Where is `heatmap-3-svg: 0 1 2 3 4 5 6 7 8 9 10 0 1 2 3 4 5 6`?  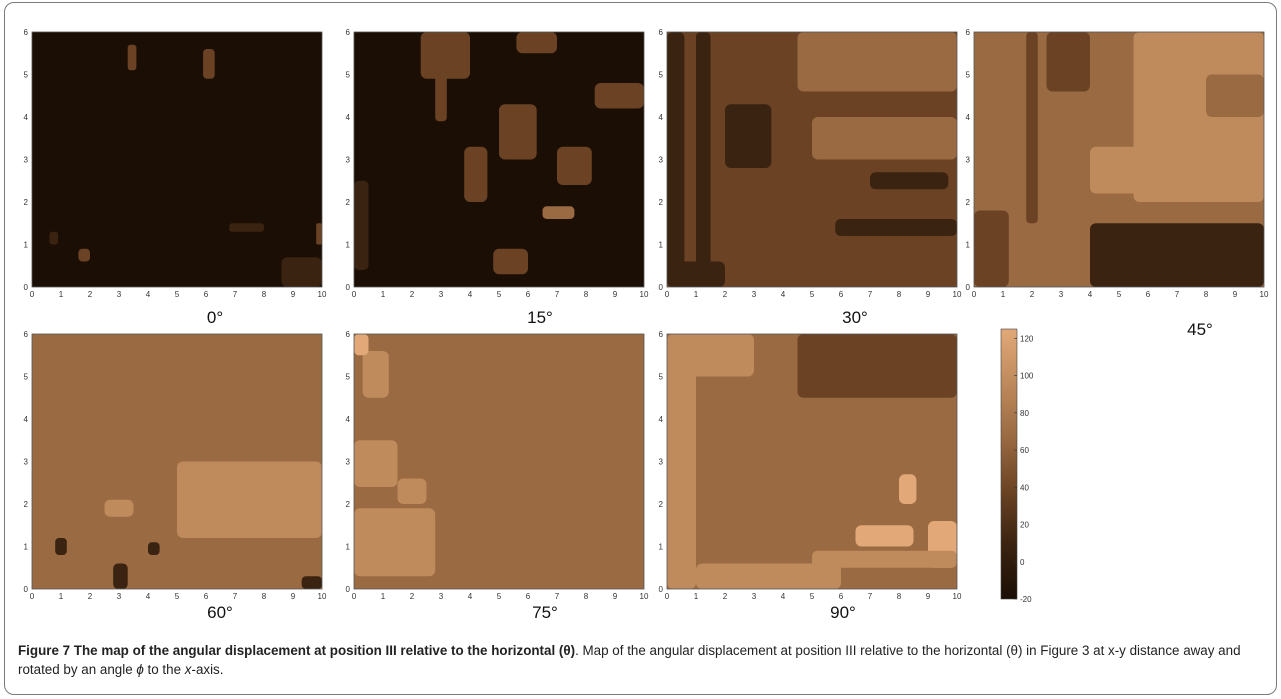 heatmap-3-svg: 0 1 2 3 4 5 6 7 8 9 10 0 1 2 3 4 5 6 is located at coordinates (1117, 163).